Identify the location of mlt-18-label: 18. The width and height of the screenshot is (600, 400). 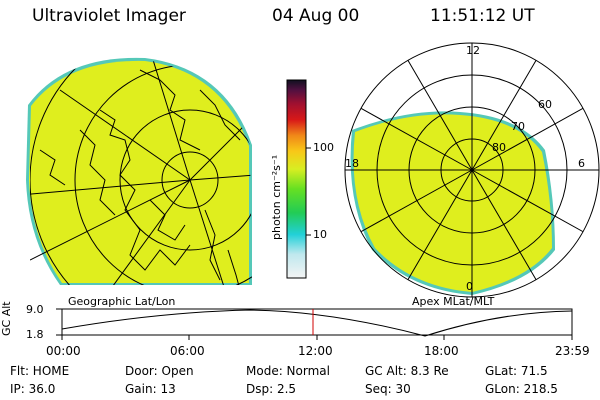
(352, 163).